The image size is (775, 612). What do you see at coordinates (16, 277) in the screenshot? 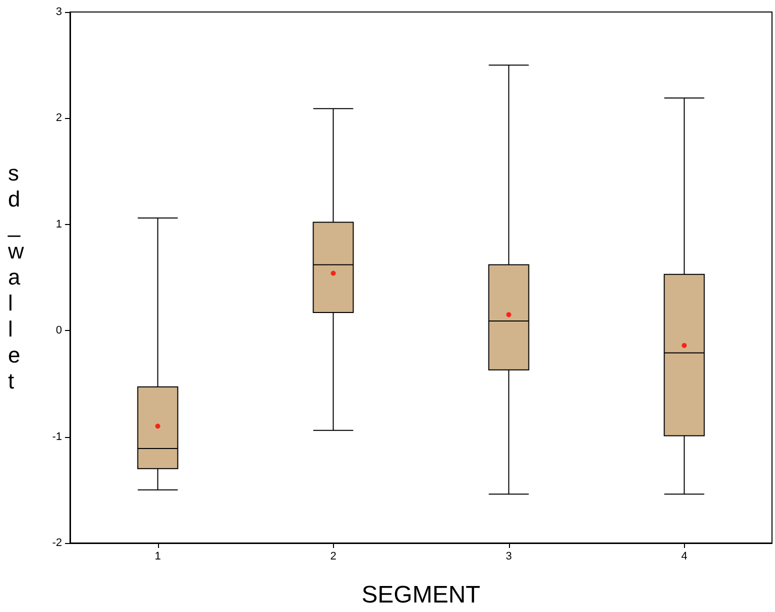
I see `text: sd_wallet` at bounding box center [16, 277].